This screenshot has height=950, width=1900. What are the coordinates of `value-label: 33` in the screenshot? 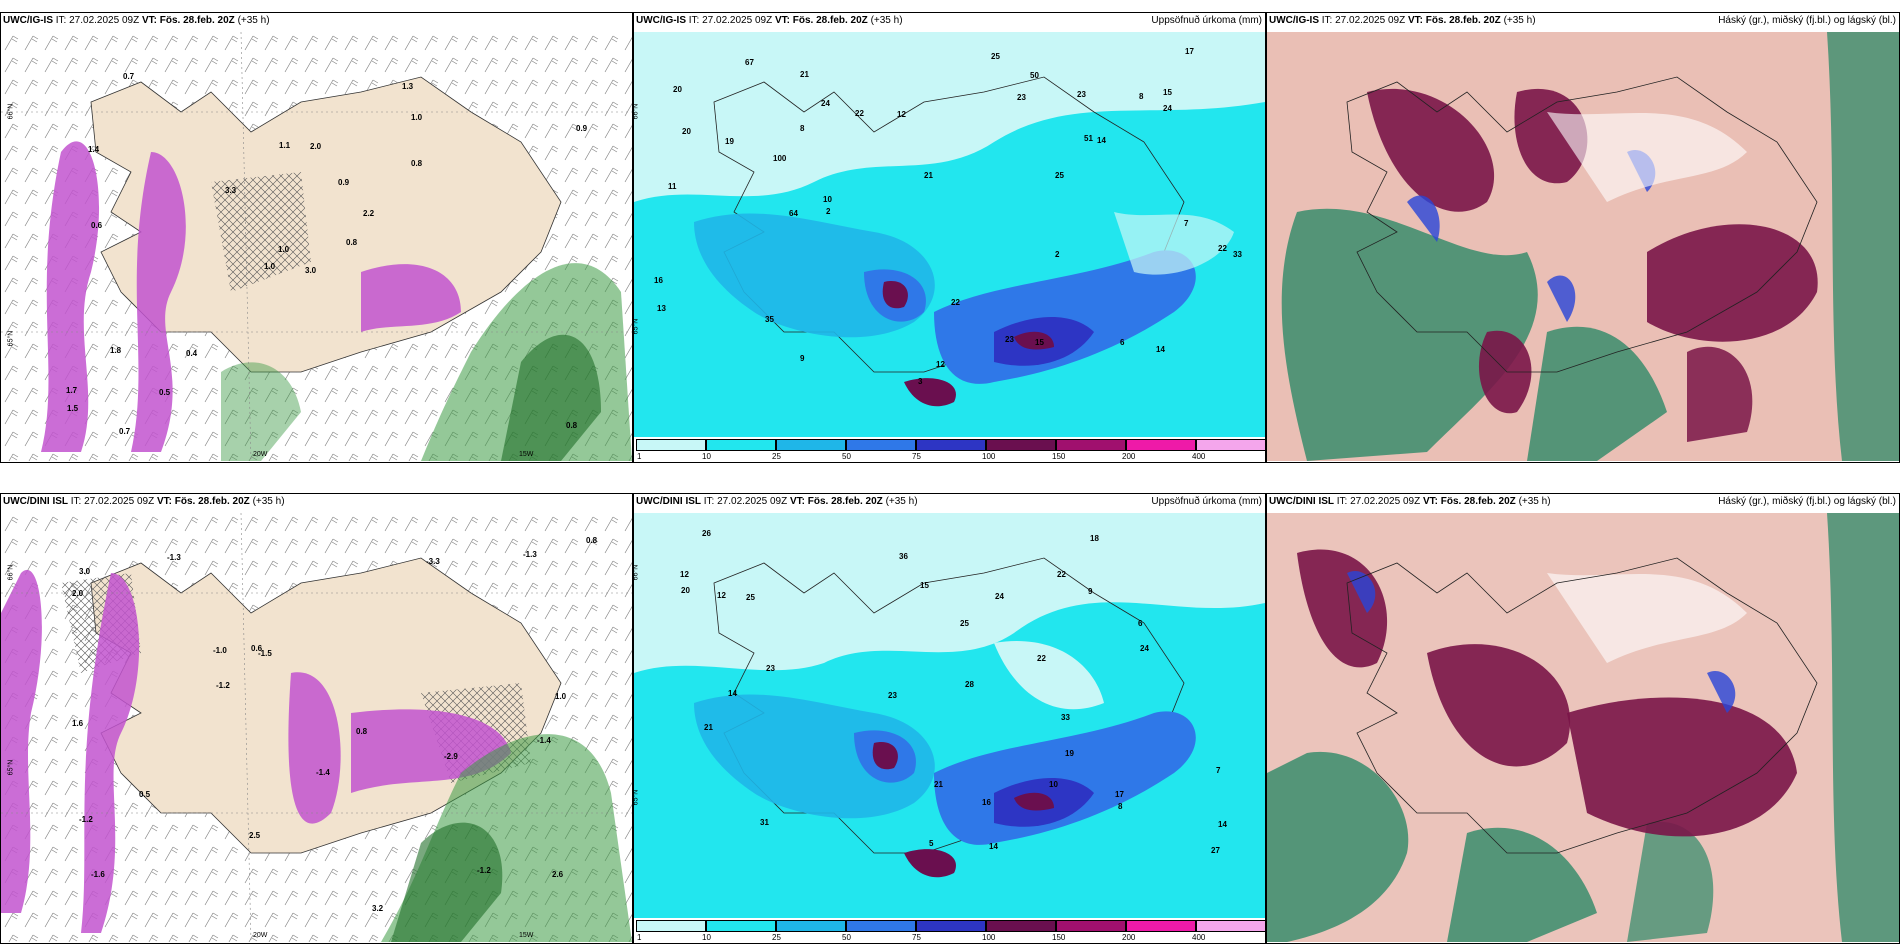 It's located at (1065, 717).